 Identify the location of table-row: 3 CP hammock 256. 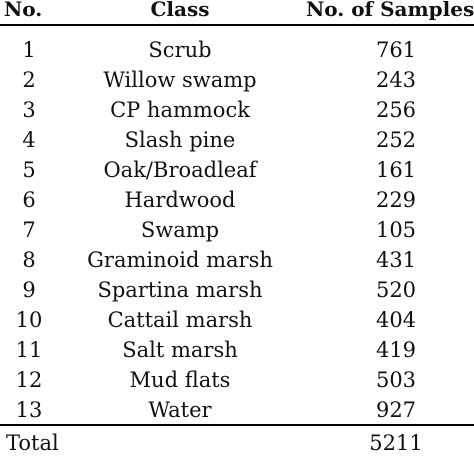
(237, 110).